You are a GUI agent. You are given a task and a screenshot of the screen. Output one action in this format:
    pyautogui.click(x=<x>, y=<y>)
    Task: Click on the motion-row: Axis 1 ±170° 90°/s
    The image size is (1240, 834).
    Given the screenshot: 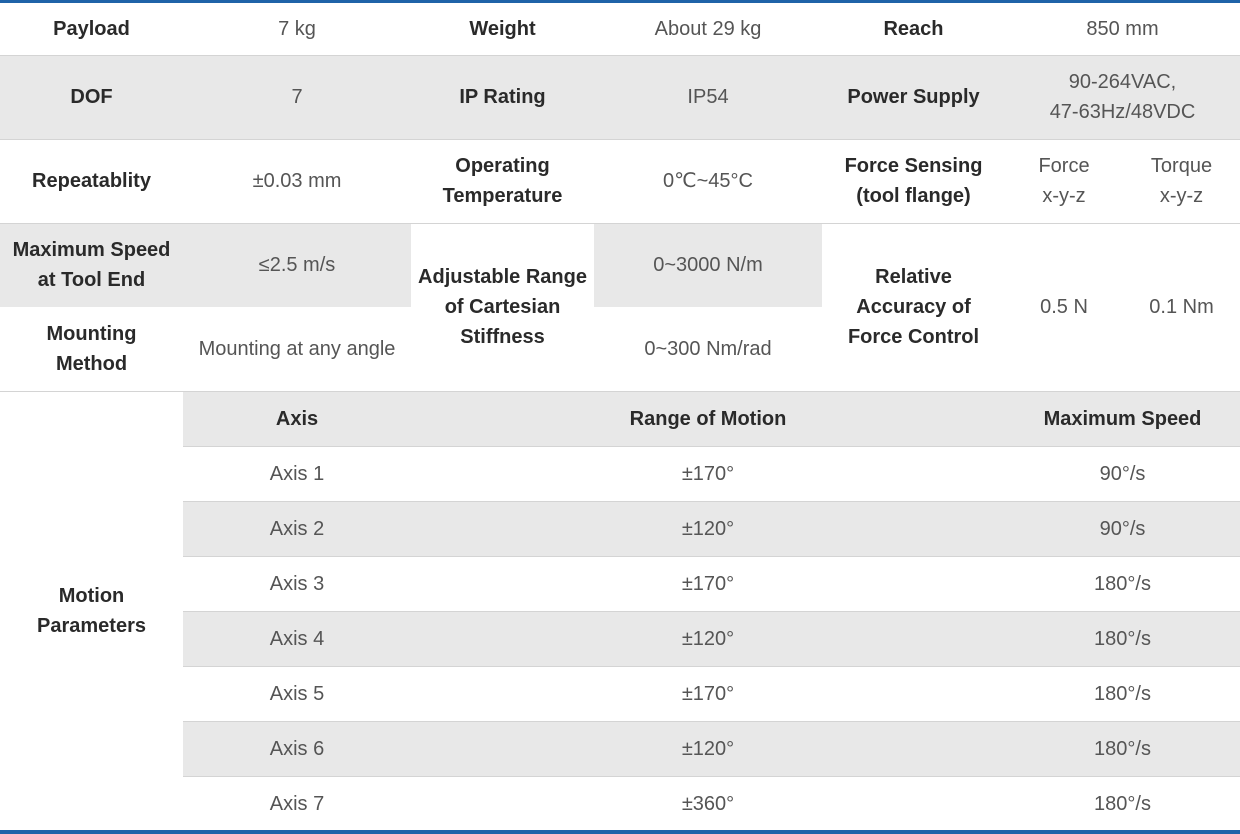 What is the action you would take?
    pyautogui.click(x=620, y=473)
    